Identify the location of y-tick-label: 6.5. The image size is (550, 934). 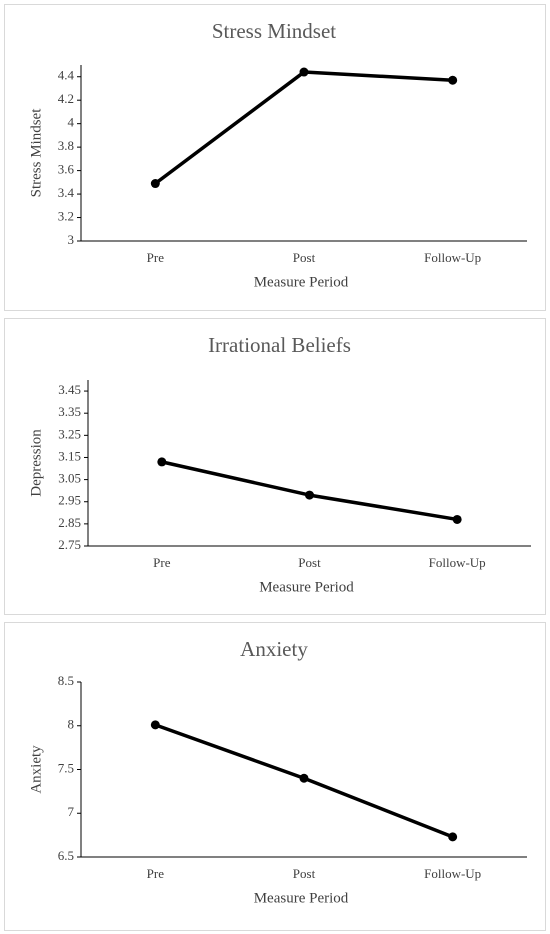
(66, 855).